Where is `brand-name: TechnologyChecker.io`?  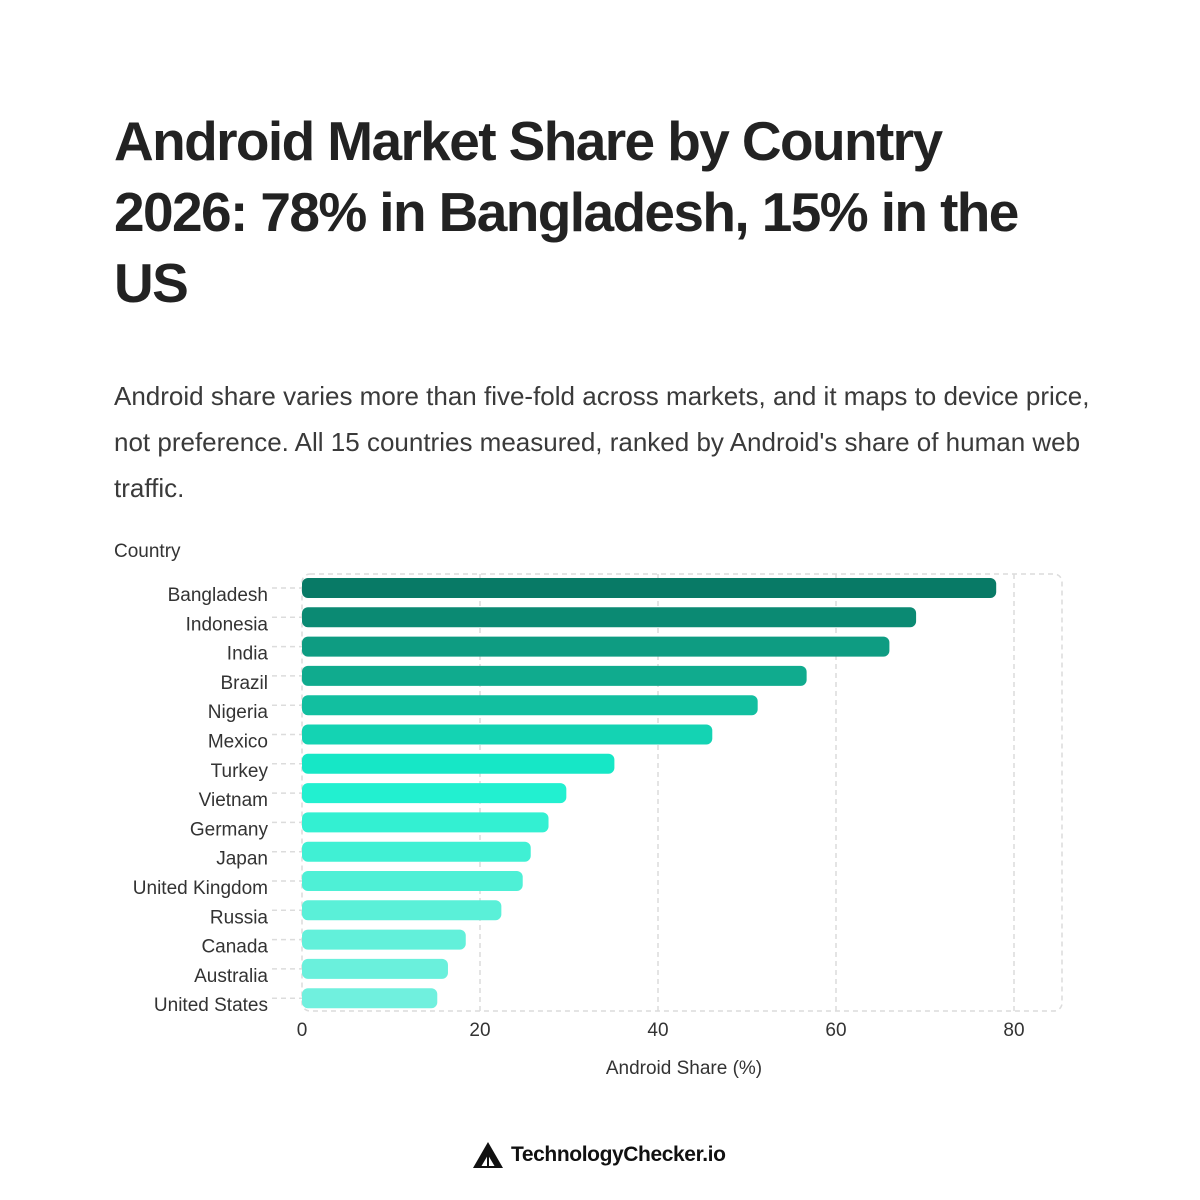 brand-name: TechnologyChecker.io is located at coordinates (618, 1154).